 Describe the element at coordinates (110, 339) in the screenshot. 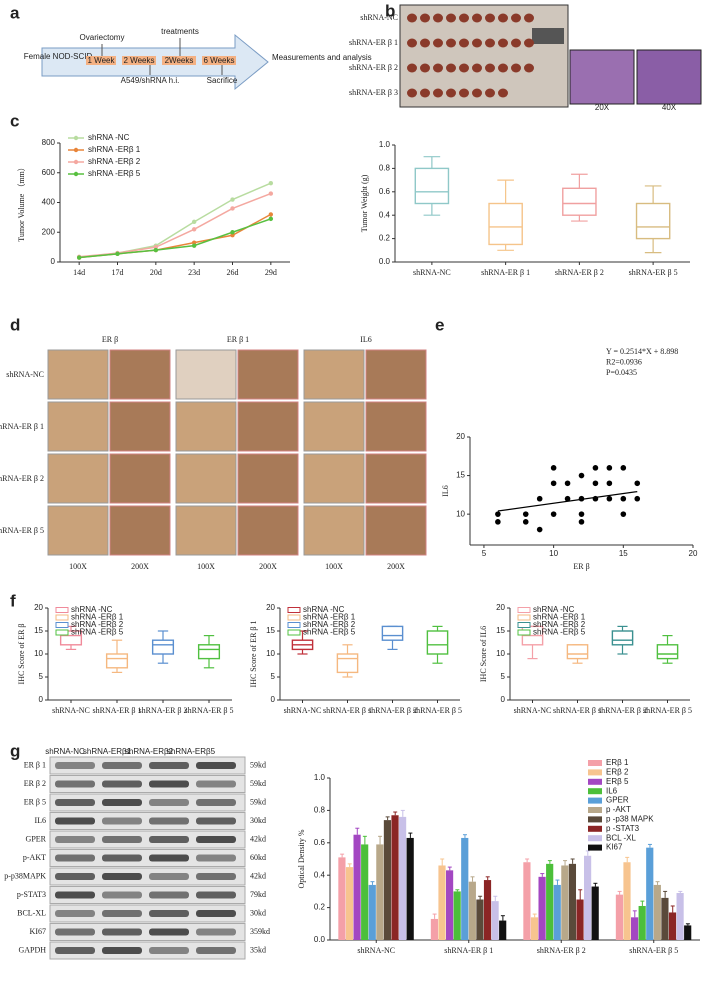

I see `ihc-column-label: ER β` at that location.